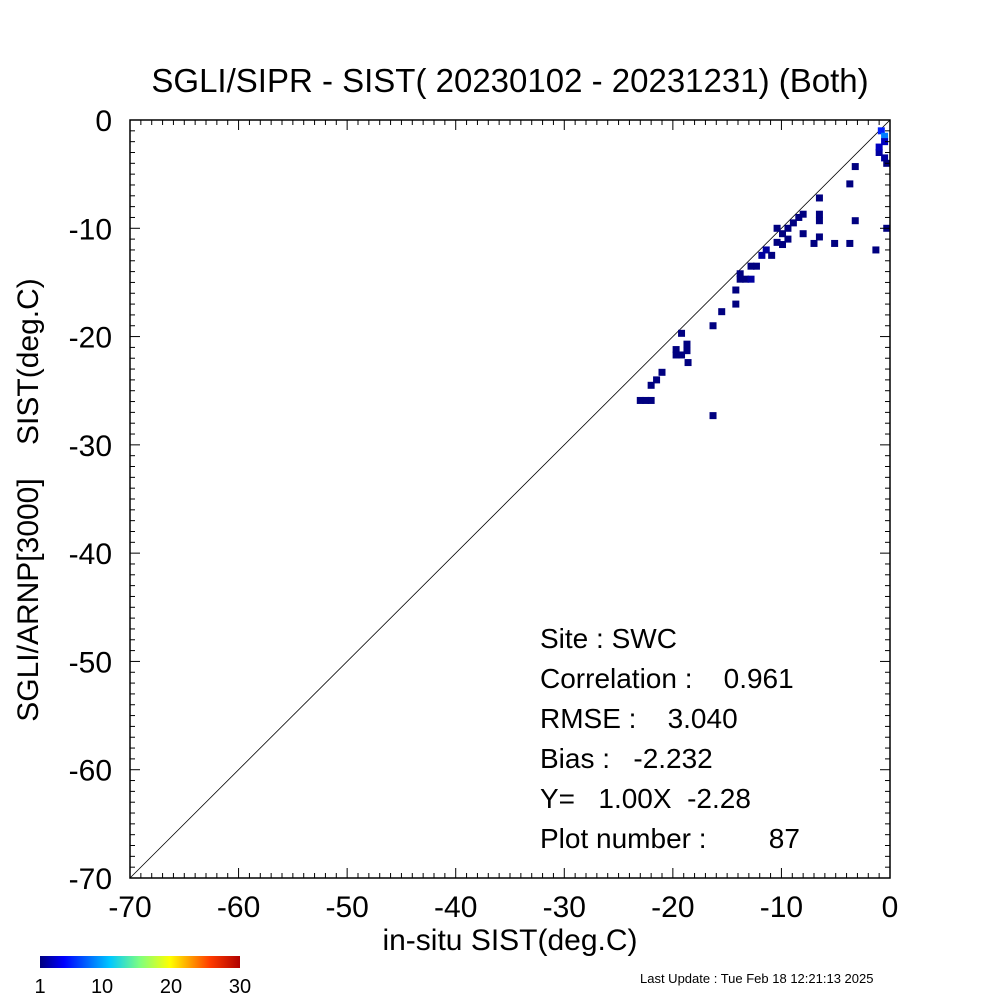 Image resolution: width=1000 pixels, height=1000 pixels. What do you see at coordinates (672, 907) in the screenshot?
I see `x-tick-label: -20` at bounding box center [672, 907].